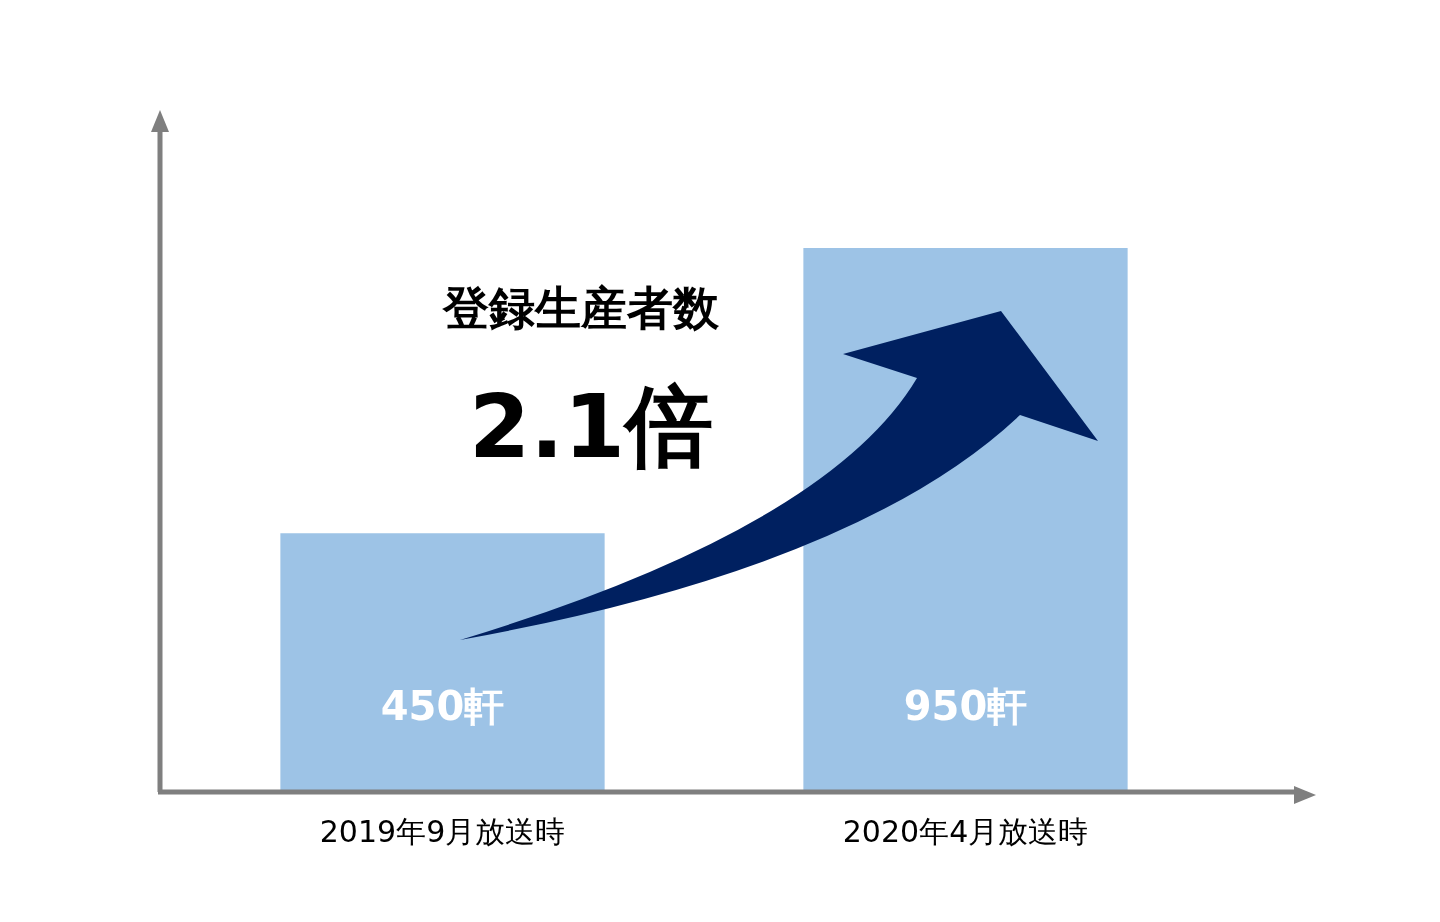 Image resolution: width=1440 pixels, height=922 pixels. What do you see at coordinates (965, 706) in the screenshot?
I see `data-label: 950軒` at bounding box center [965, 706].